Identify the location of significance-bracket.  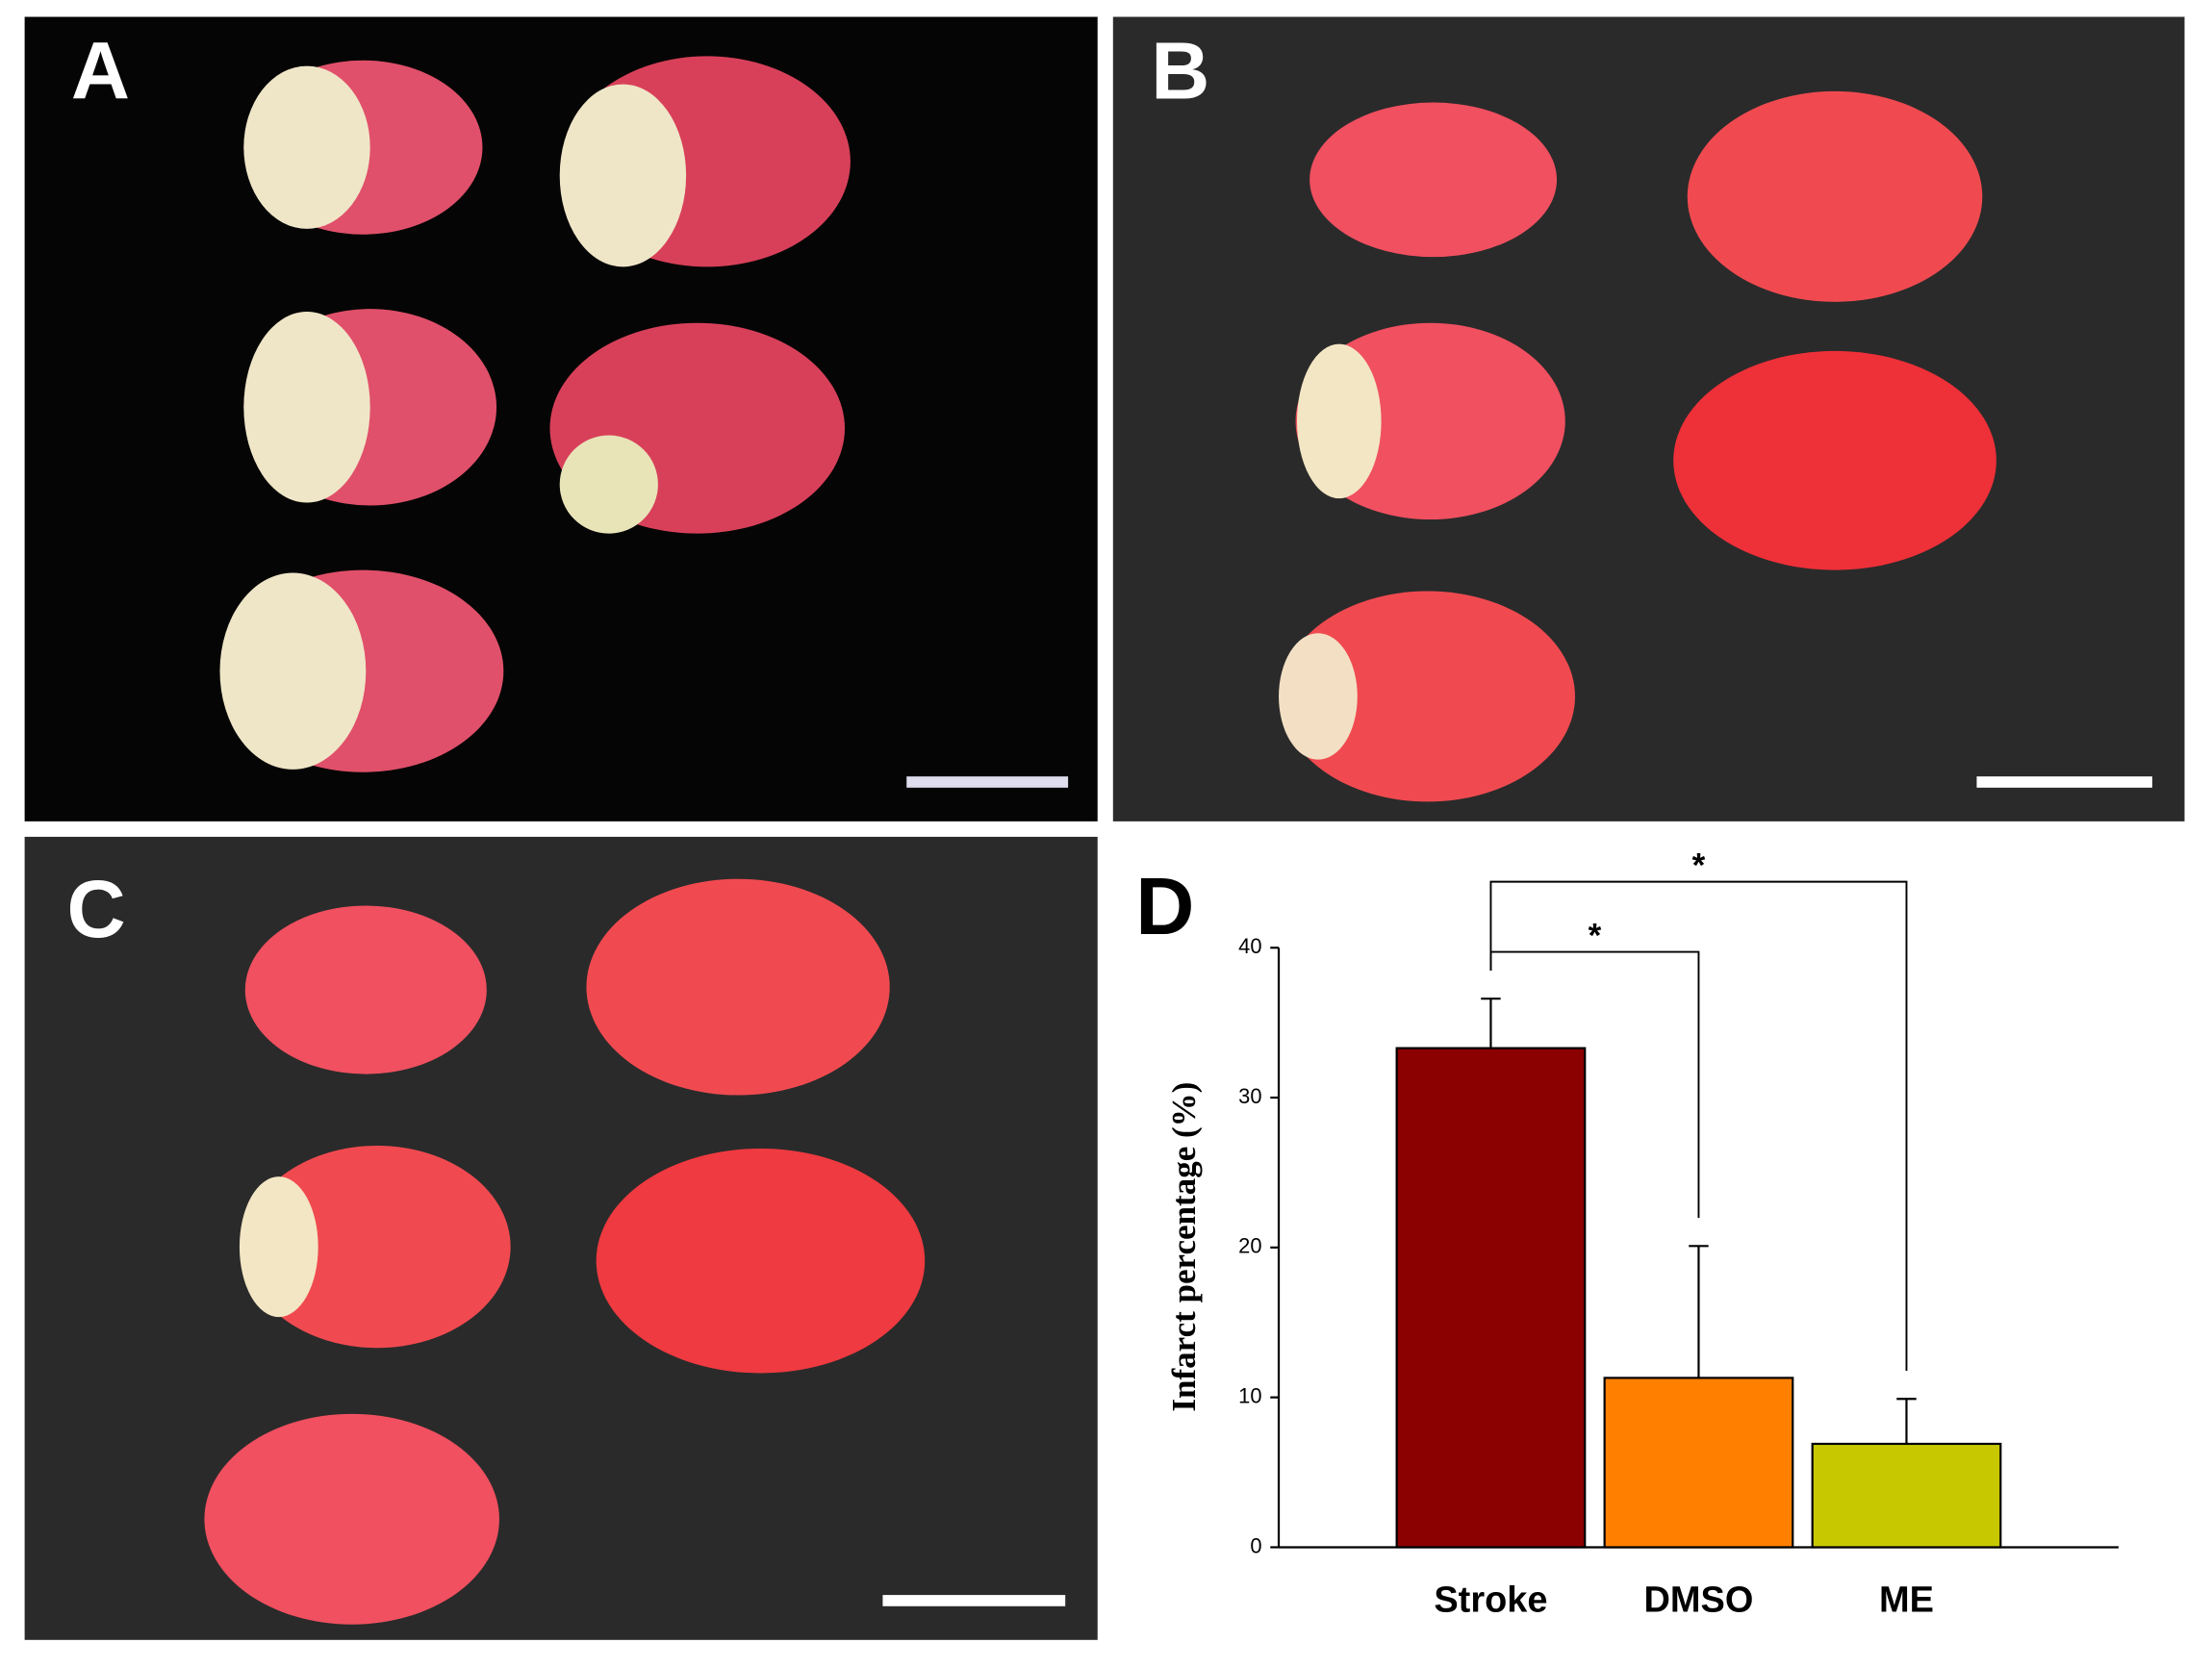
(1698, 1126).